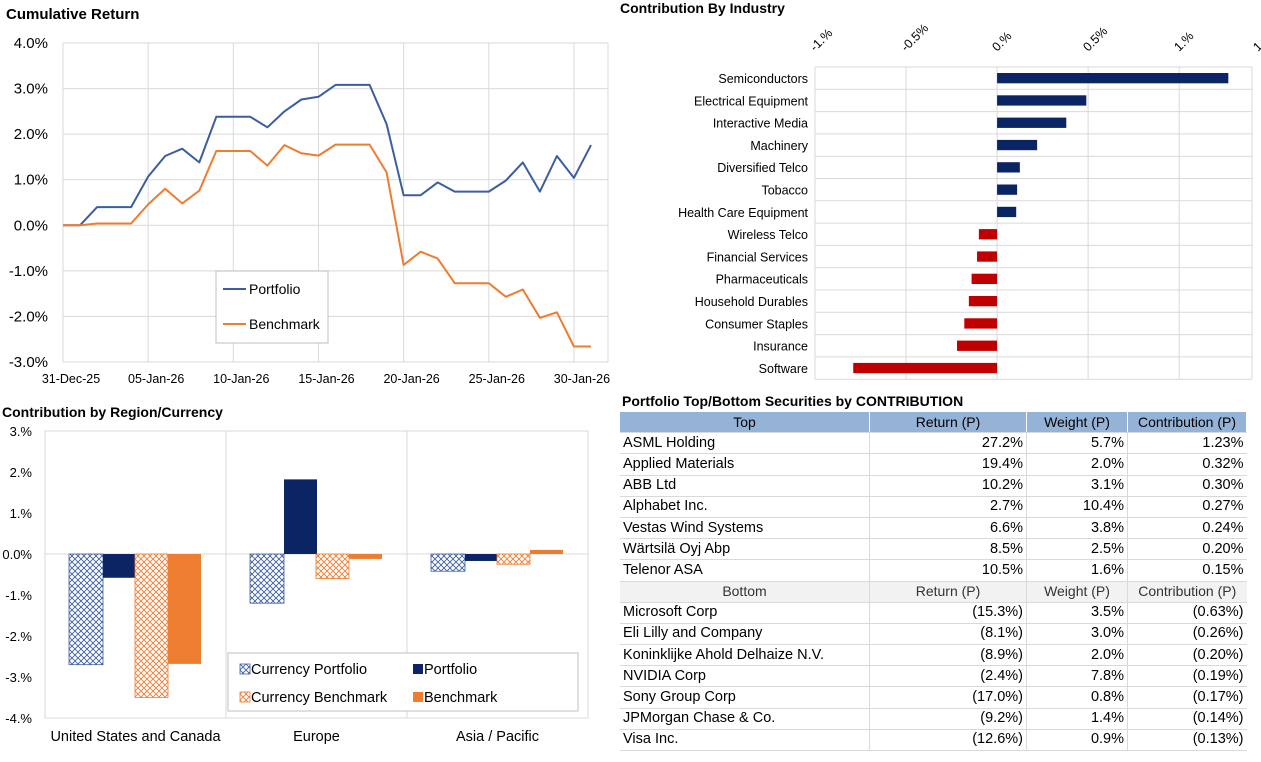 This screenshot has height=762, width=1261. What do you see at coordinates (1077, 528) in the screenshot?
I see `security-value-cell: 3.8%` at bounding box center [1077, 528].